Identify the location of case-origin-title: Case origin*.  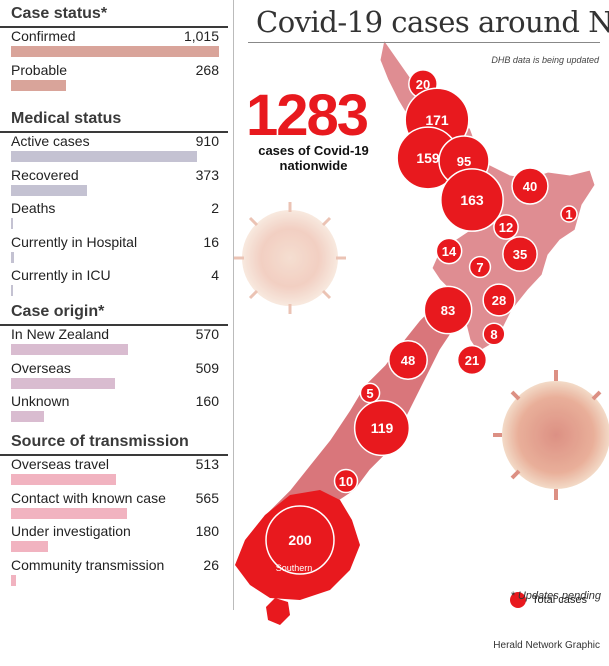
(58, 311).